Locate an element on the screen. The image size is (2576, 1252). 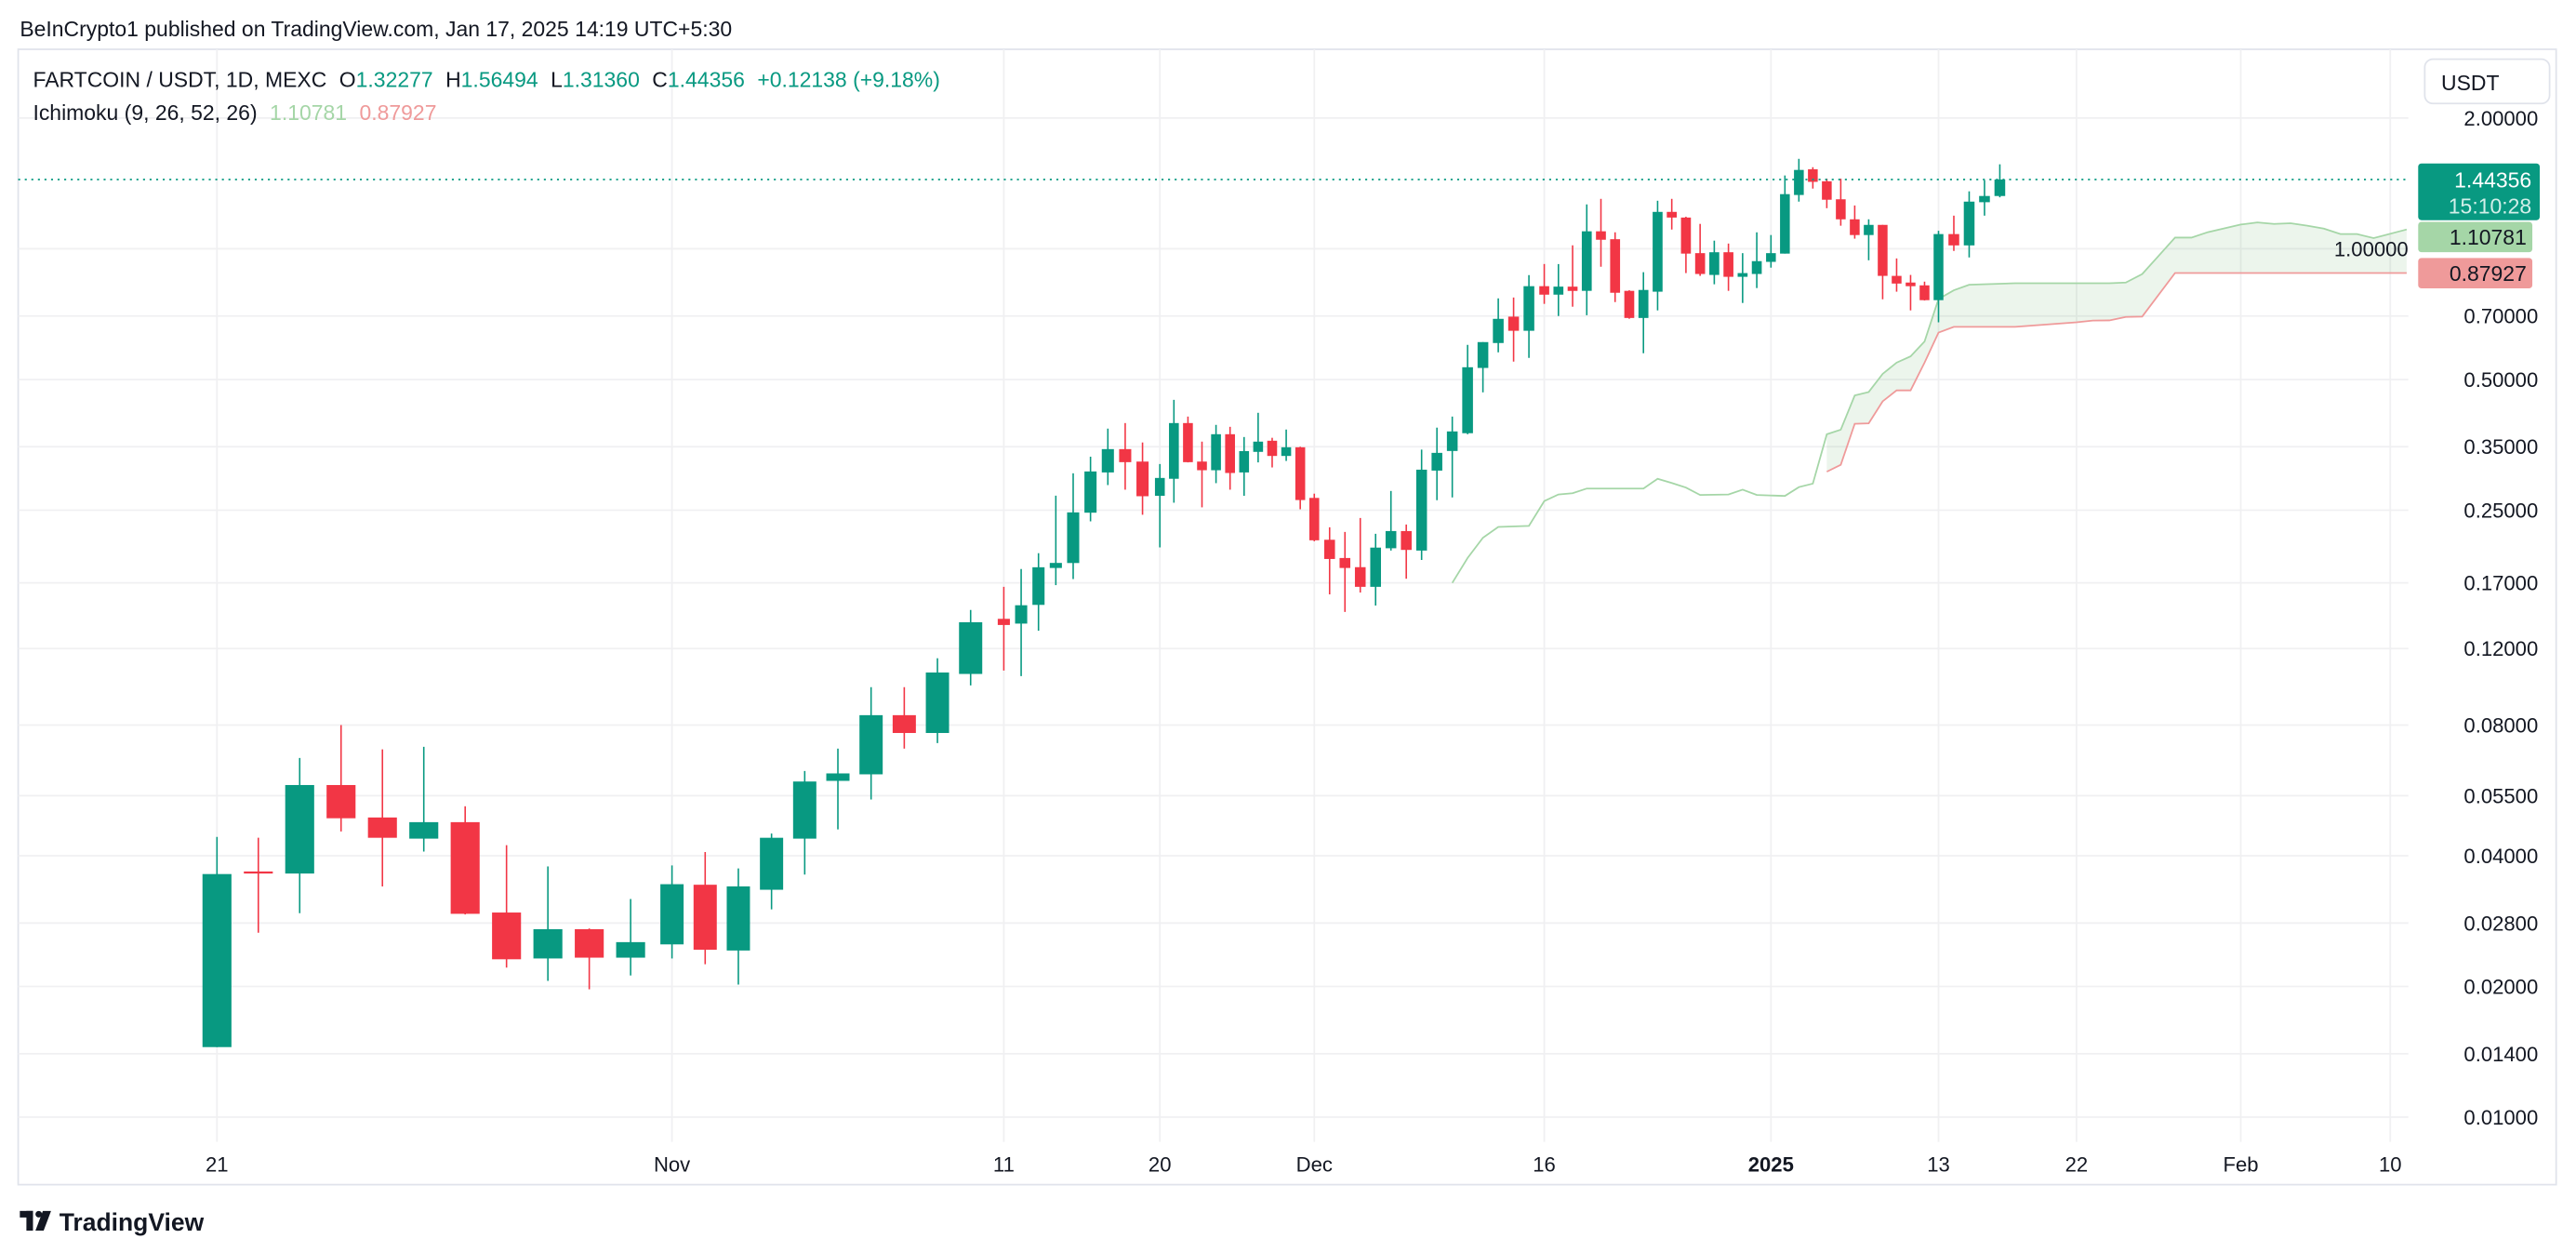
close-value: 1.44356 is located at coordinates (706, 80).